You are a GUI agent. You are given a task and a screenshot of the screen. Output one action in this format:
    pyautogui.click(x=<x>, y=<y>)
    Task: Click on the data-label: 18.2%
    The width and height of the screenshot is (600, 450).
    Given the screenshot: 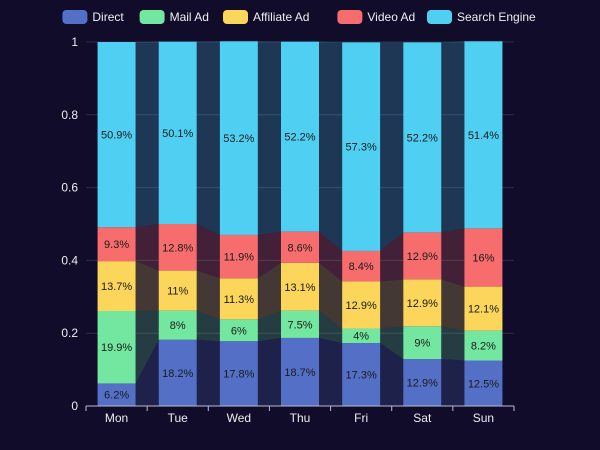 What is the action you would take?
    pyautogui.click(x=177, y=374)
    